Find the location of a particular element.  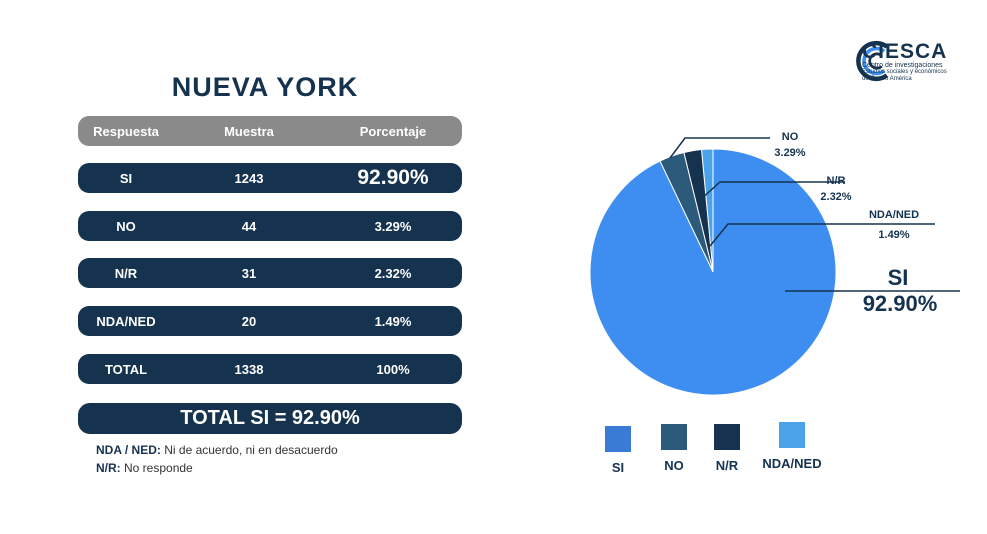

row-muestra: 1338 is located at coordinates (249, 369).